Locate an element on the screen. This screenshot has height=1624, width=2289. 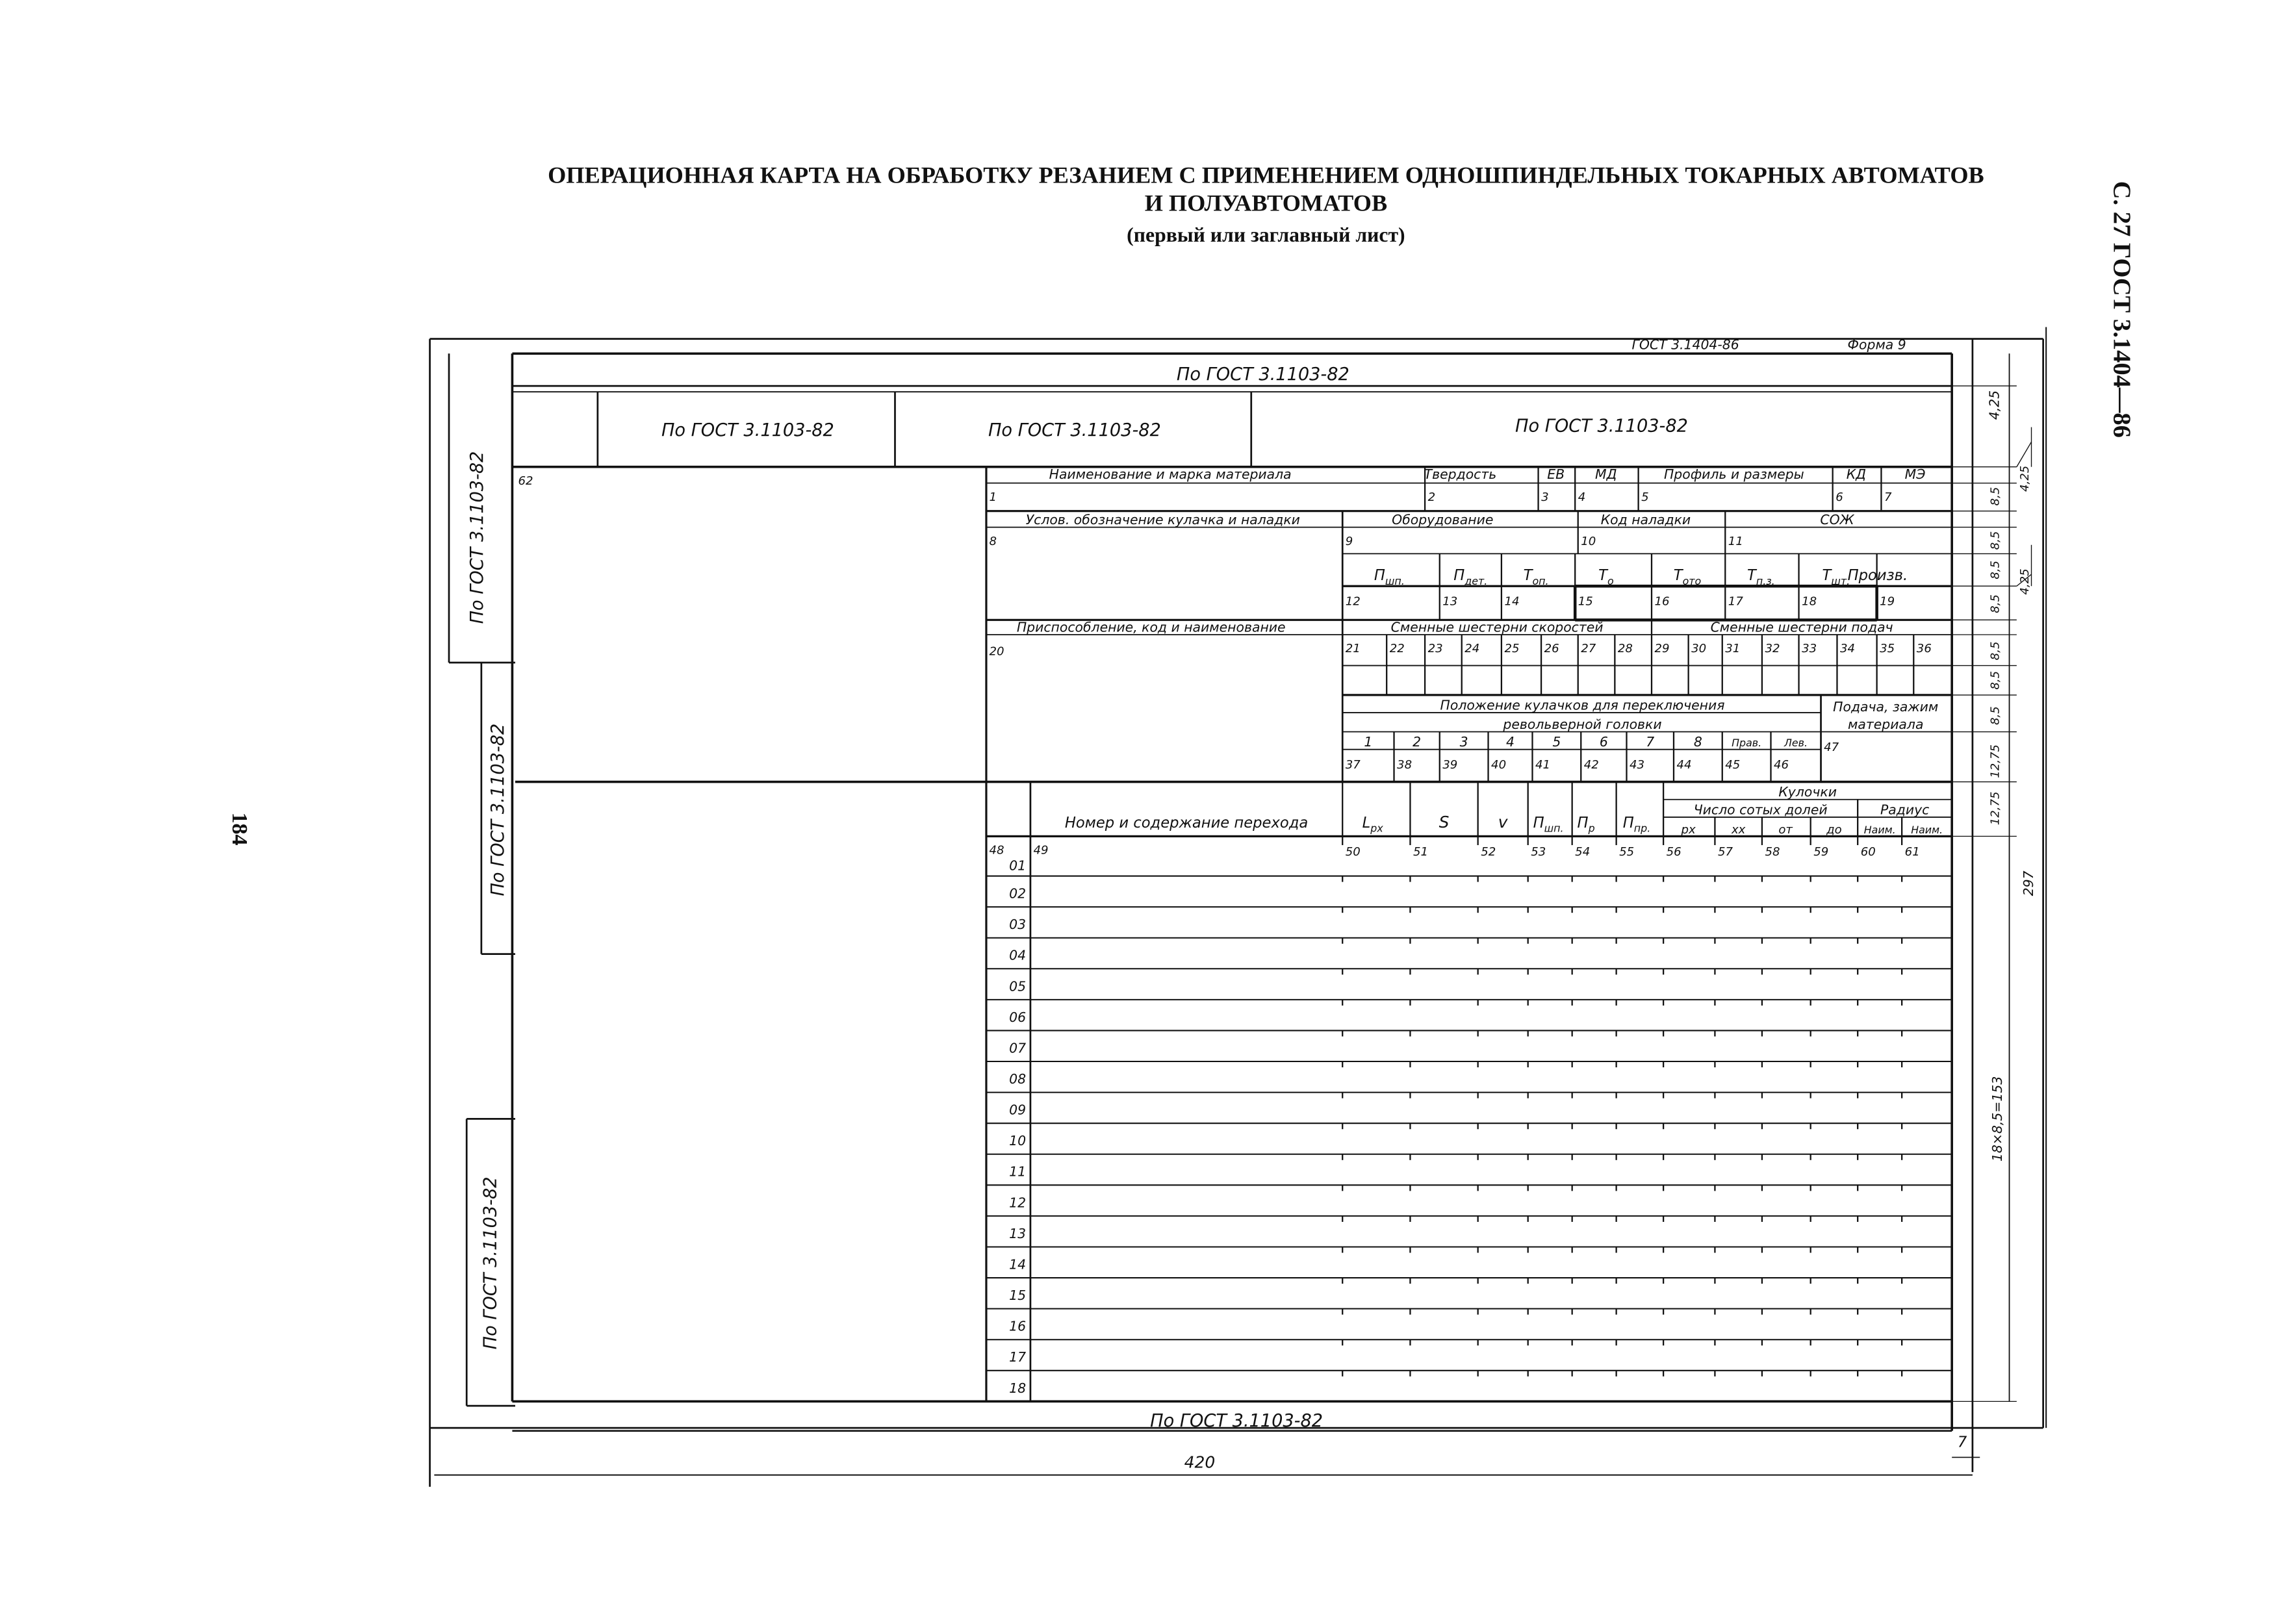
reference-box-3: По ГОСТ 3.1103-82 is located at coordinates (1601, 426).